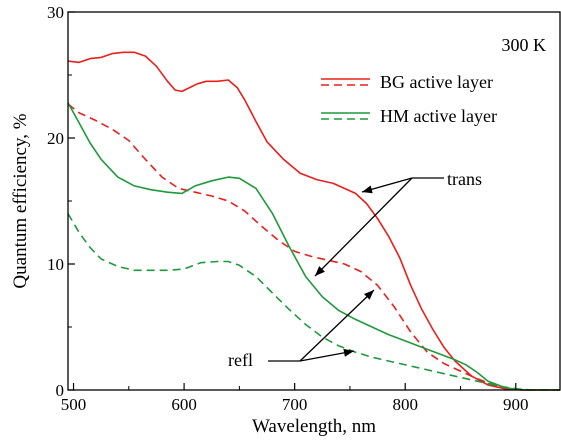  Describe the element at coordinates (524, 45) in the screenshot. I see `temperature-label: 300 K` at that location.